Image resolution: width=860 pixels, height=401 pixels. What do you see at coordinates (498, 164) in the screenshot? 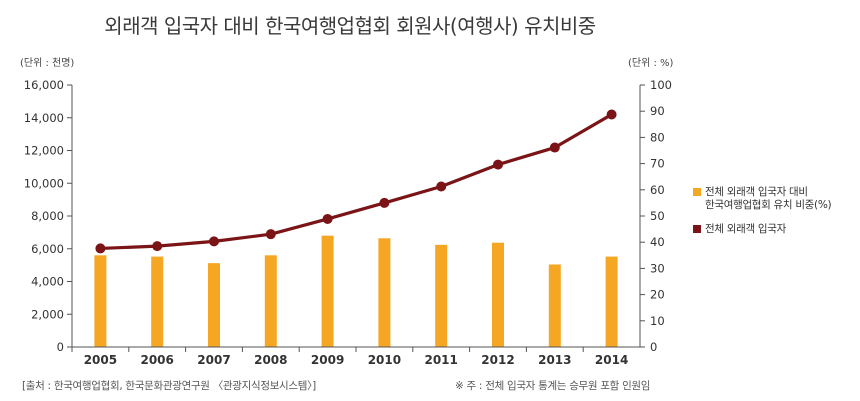
I see `line-point-2012` at bounding box center [498, 164].